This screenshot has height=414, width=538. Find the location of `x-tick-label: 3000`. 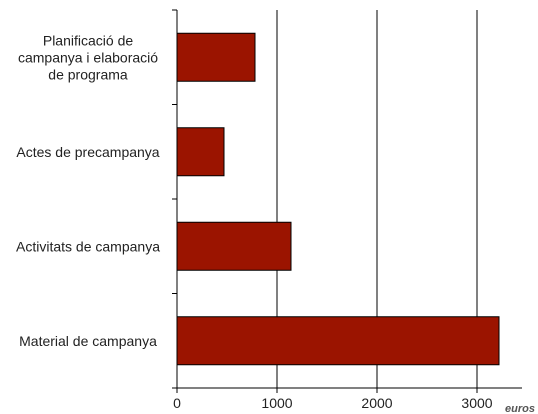

x-tick-label: 3000 is located at coordinates (476, 403).